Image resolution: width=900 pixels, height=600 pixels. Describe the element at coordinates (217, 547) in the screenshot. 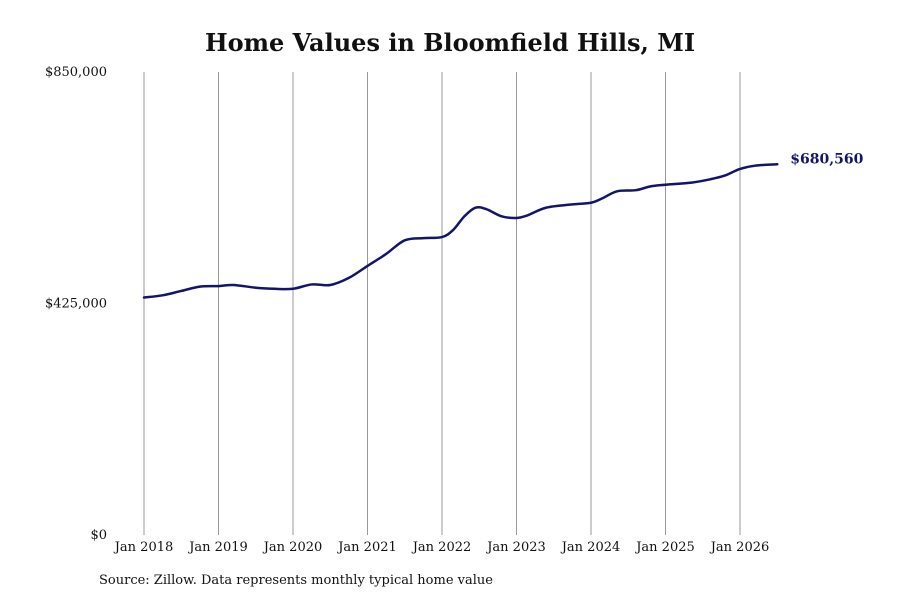

I see `x-tick-label: Jan 2019` at that location.